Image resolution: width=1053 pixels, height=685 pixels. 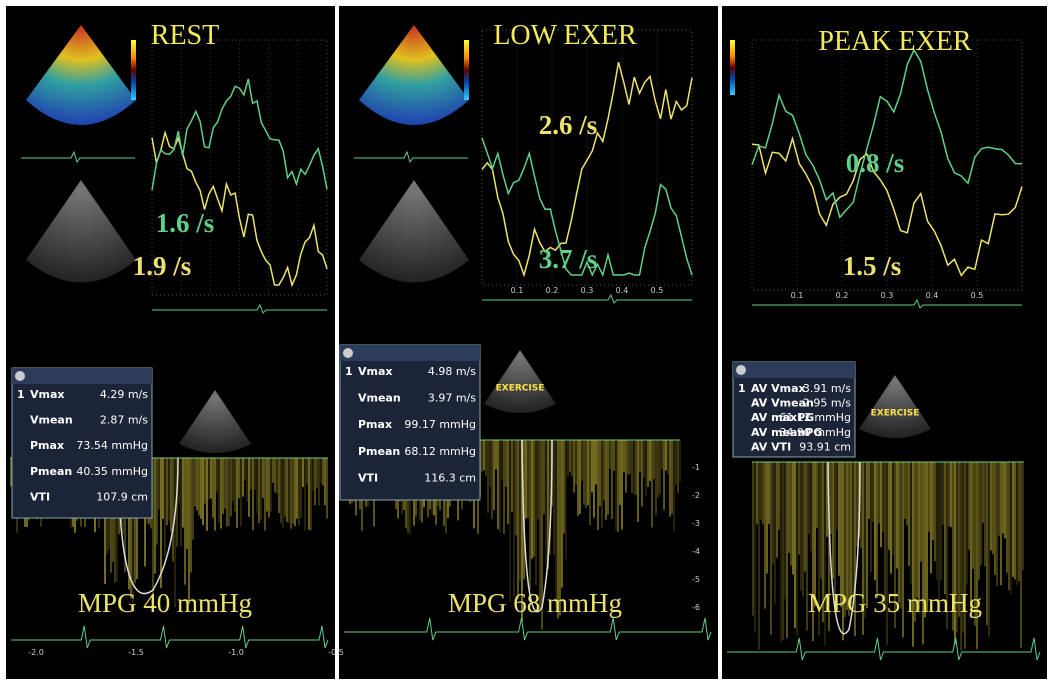 What do you see at coordinates (148, 526) in the screenshot?
I see `envelope` at bounding box center [148, 526].